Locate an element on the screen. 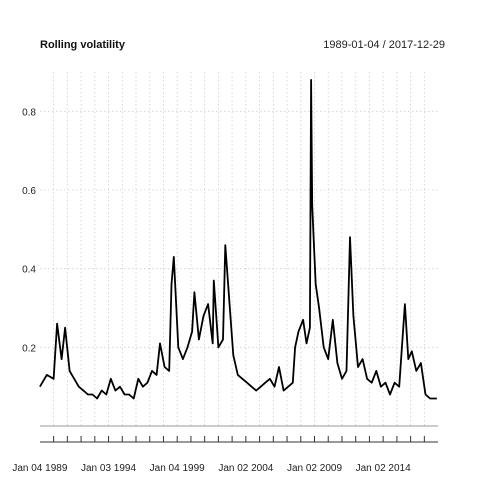 Image resolution: width=480 pixels, height=480 pixels. y-tick-label: 0.6 is located at coordinates (29, 191).